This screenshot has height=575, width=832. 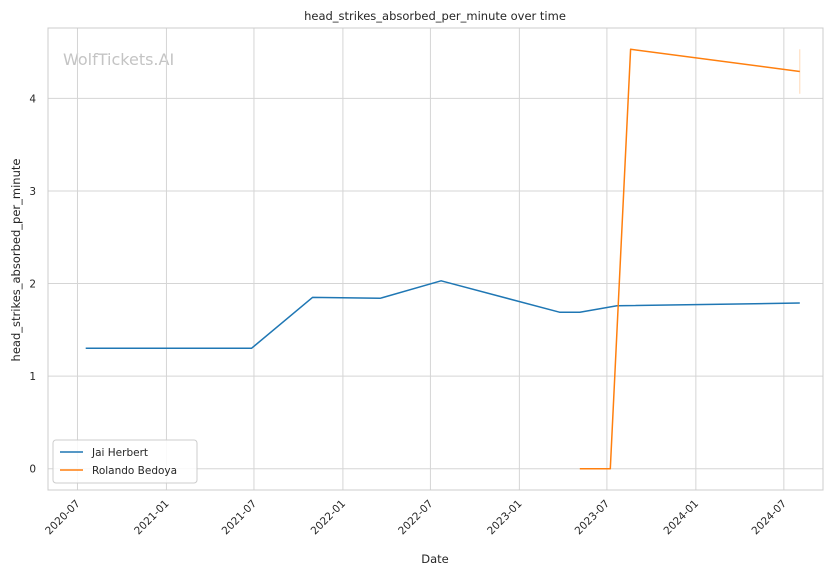 I want to click on y-tick-label: 1, so click(x=32, y=377).